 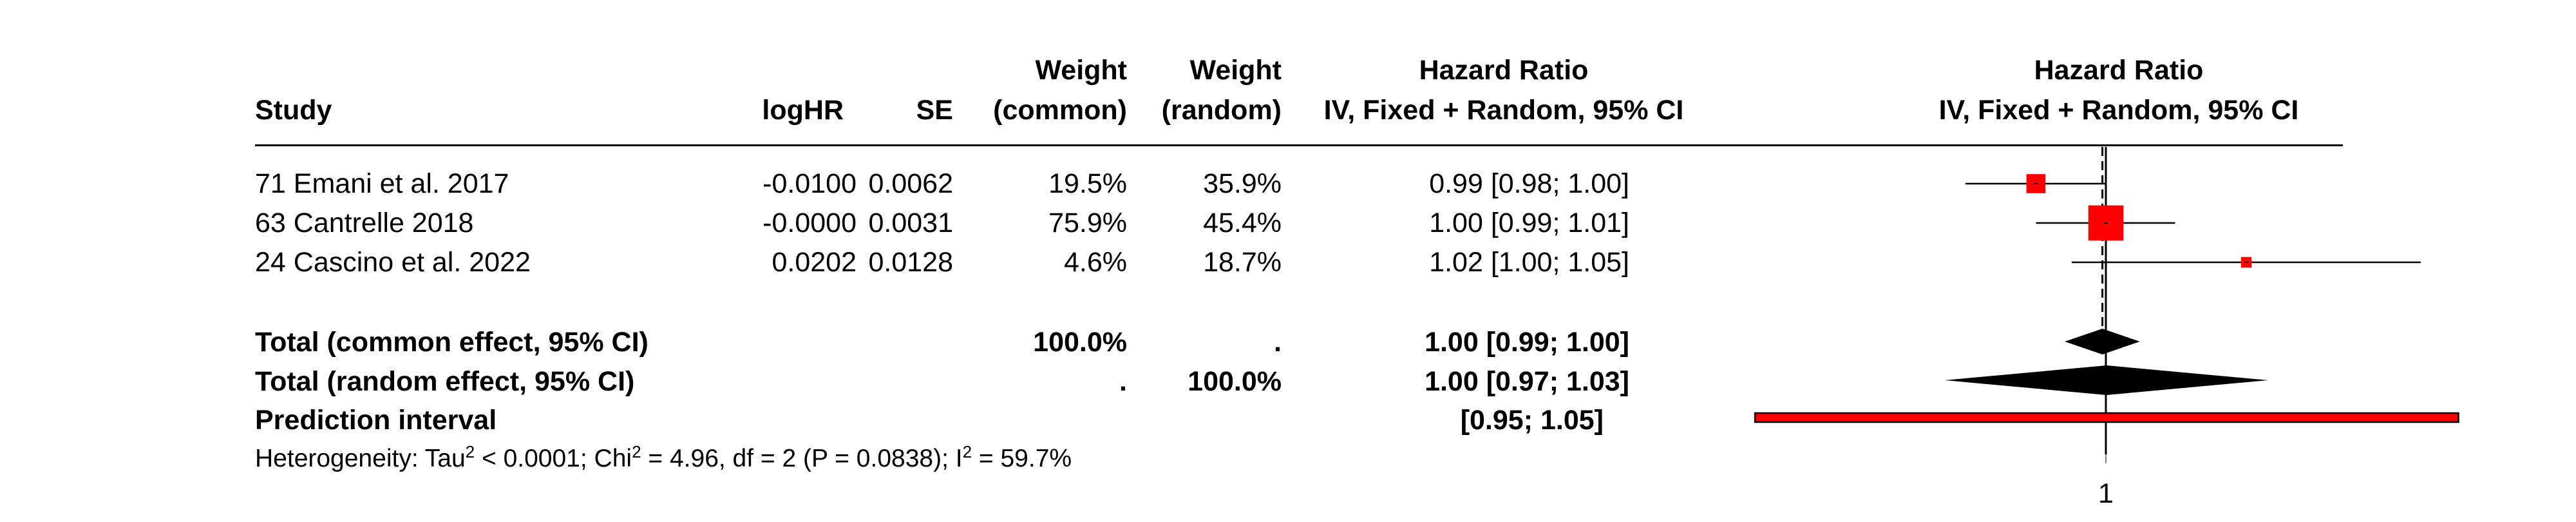 I want to click on header-hr-2: IV, Fixed + Random, 95% CI, so click(x=1504, y=110).